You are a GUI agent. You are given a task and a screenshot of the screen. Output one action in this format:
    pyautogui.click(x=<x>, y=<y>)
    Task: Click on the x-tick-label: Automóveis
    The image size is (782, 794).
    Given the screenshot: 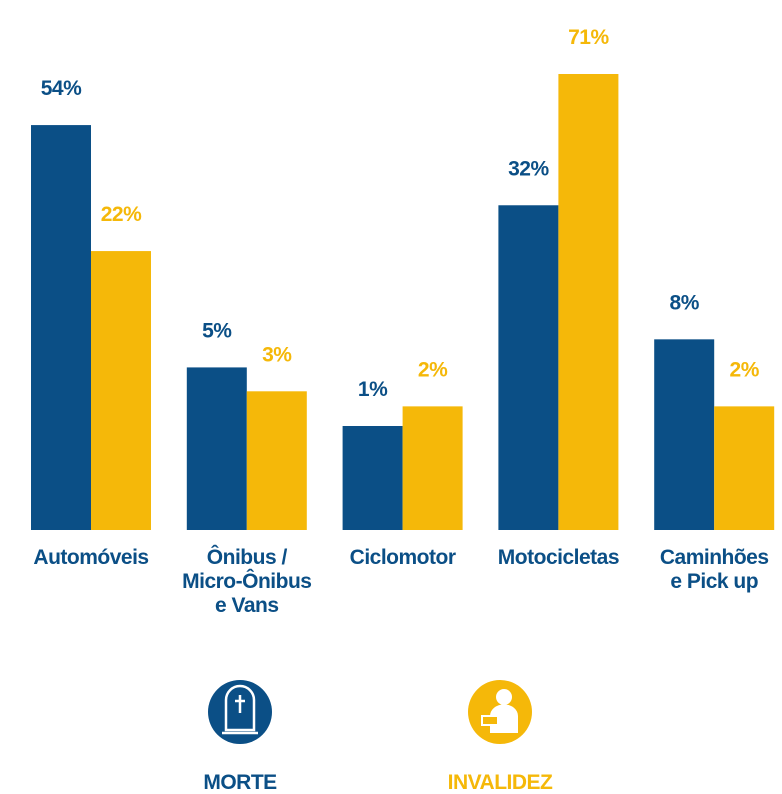 What is the action you would take?
    pyautogui.click(x=90, y=557)
    